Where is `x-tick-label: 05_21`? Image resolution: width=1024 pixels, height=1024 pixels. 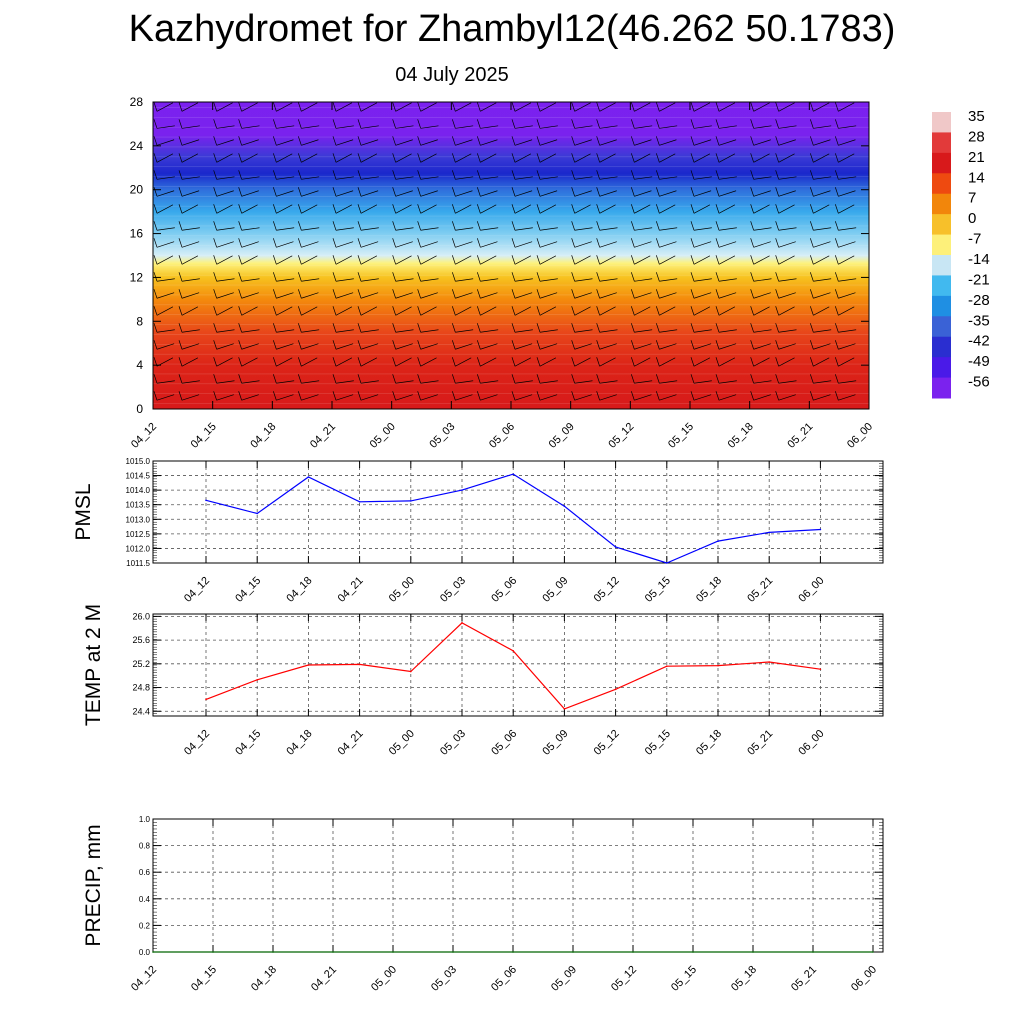
x-tick-label: 05_21 is located at coordinates (804, 979).